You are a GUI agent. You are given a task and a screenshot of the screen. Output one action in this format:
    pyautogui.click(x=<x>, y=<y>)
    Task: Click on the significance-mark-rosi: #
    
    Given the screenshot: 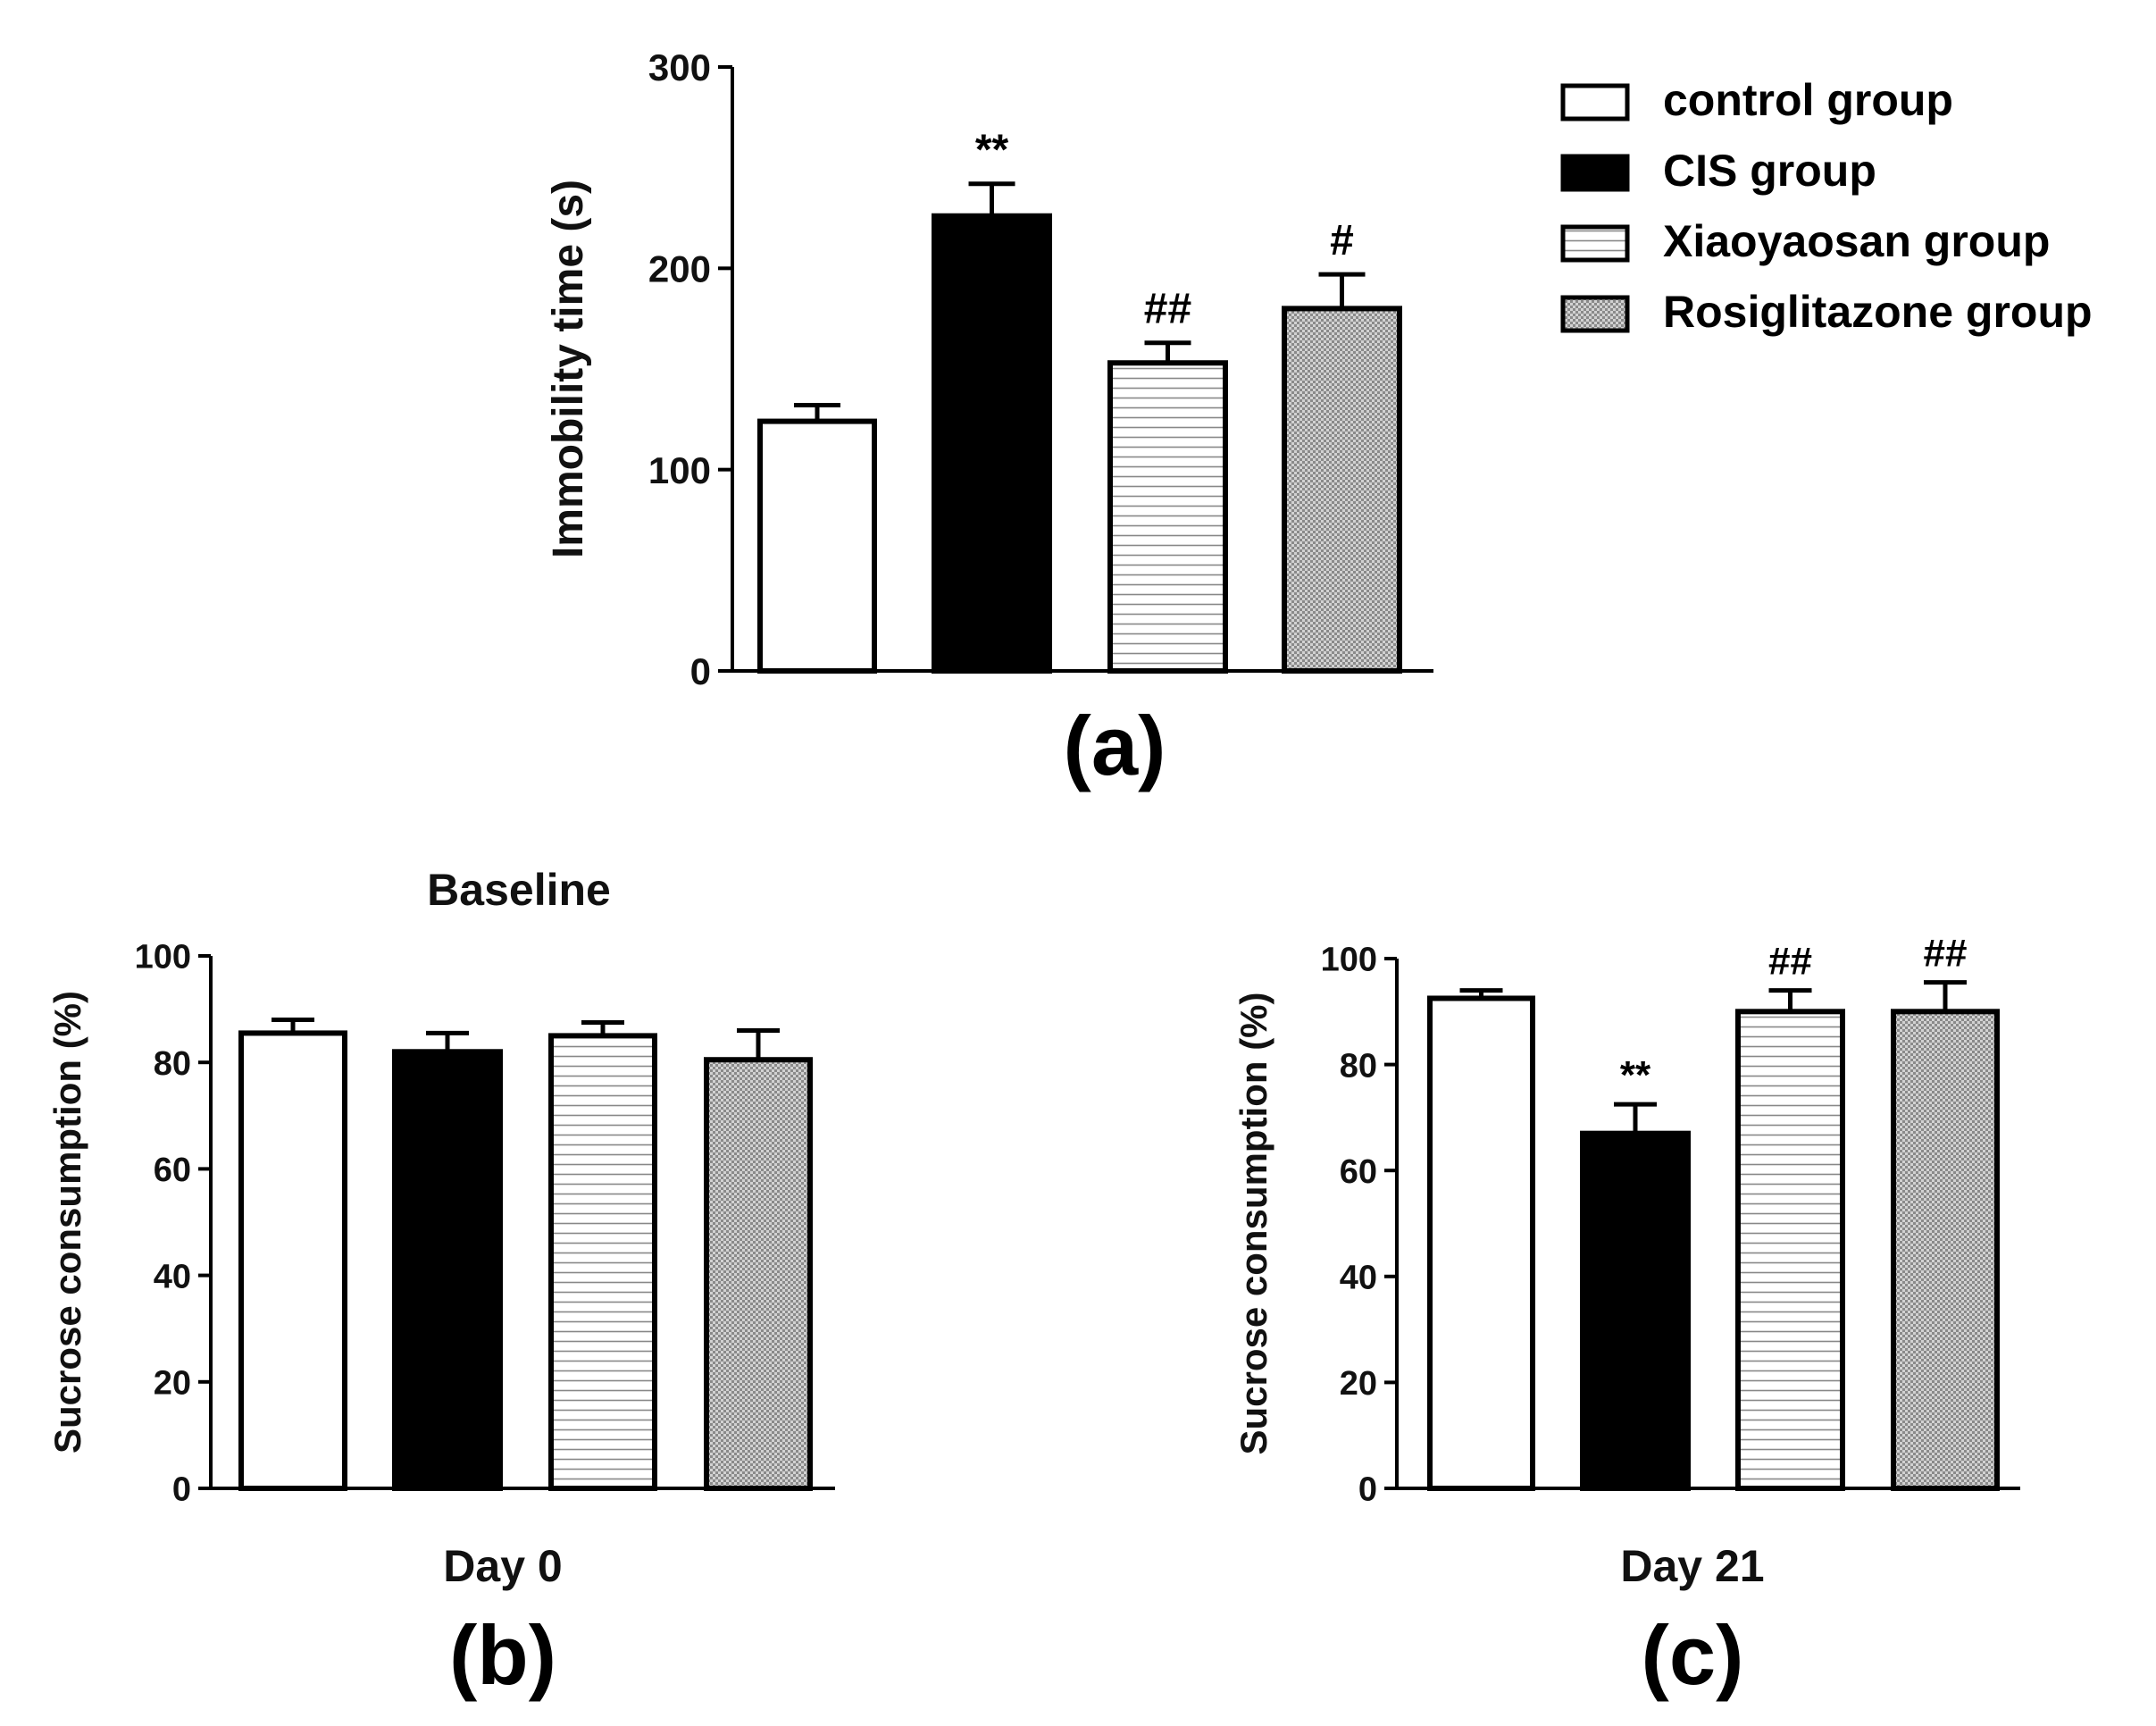 What is the action you would take?
    pyautogui.click(x=1342, y=240)
    